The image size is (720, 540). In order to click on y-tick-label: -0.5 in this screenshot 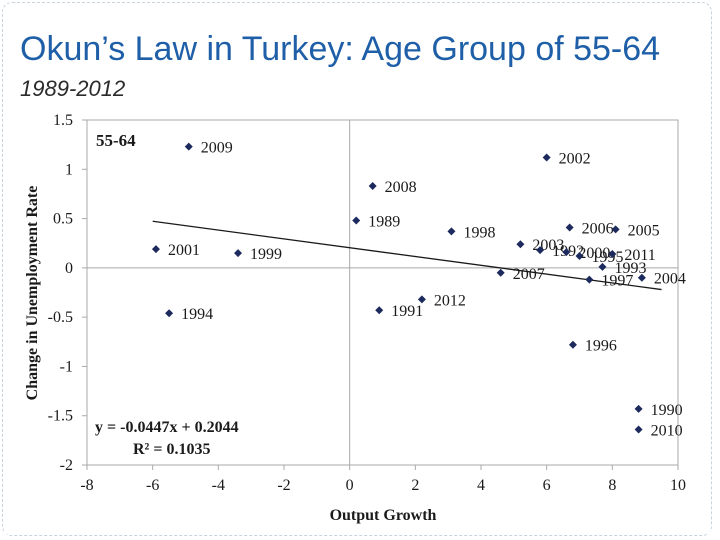, I will do `click(60, 317)`.